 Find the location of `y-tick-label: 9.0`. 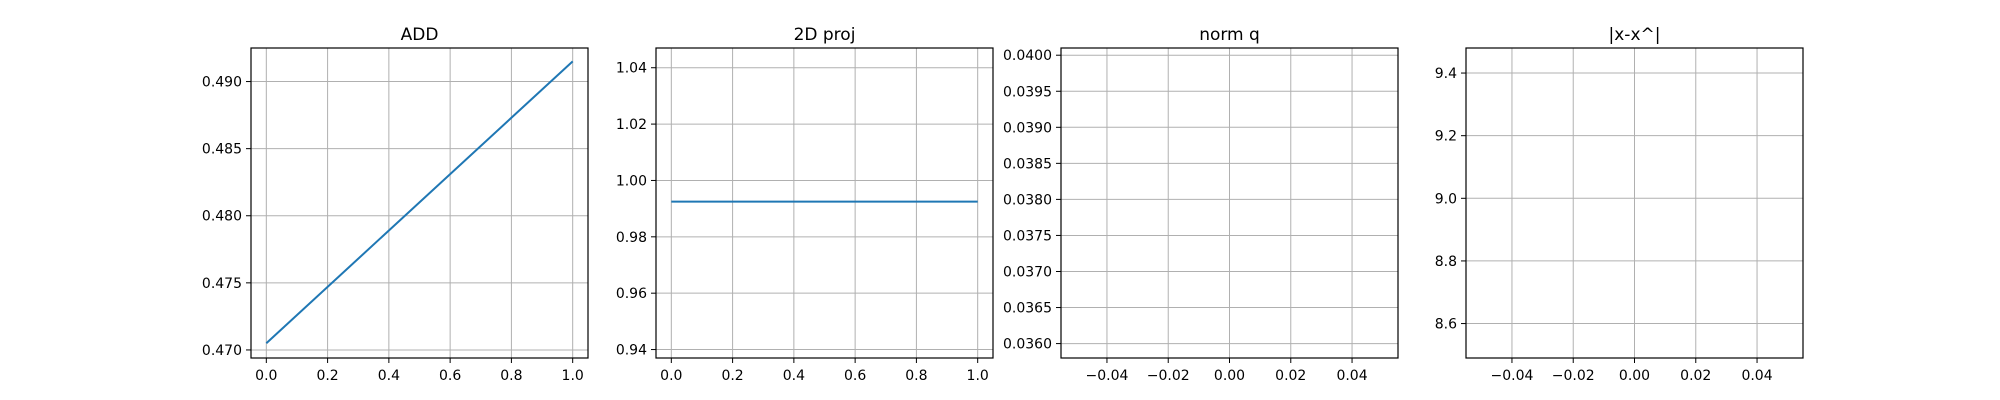

y-tick-label: 9.0 is located at coordinates (1446, 199).